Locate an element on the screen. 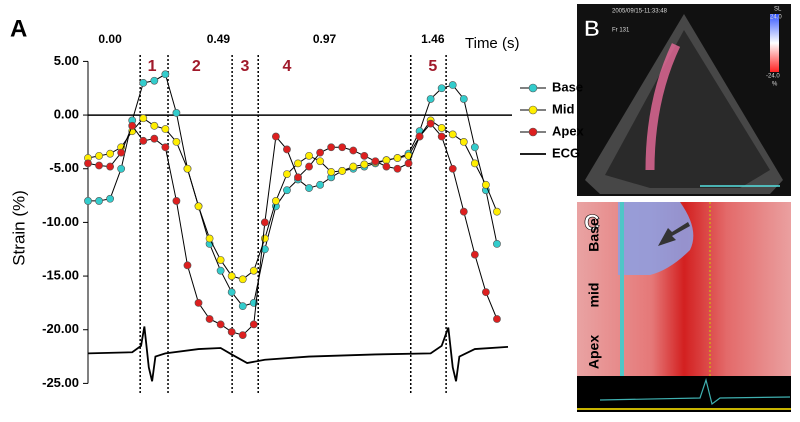 The width and height of the screenshot is (800, 422). scale-top: 24.0 is located at coordinates (776, 18).